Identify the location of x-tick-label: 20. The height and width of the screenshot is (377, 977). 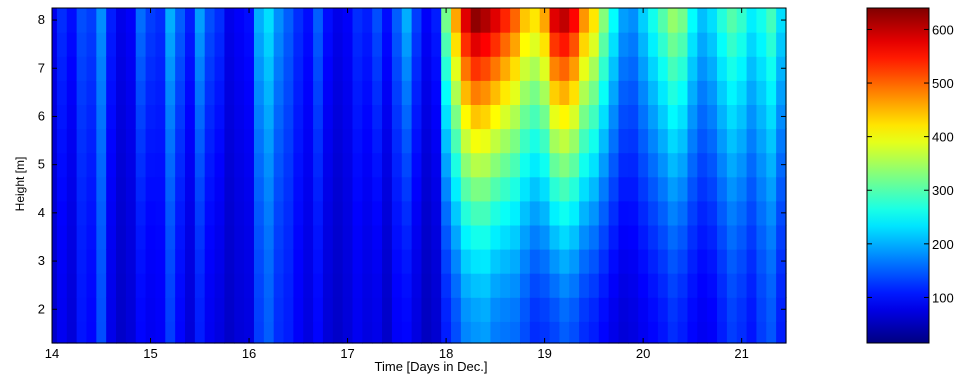
(643, 353).